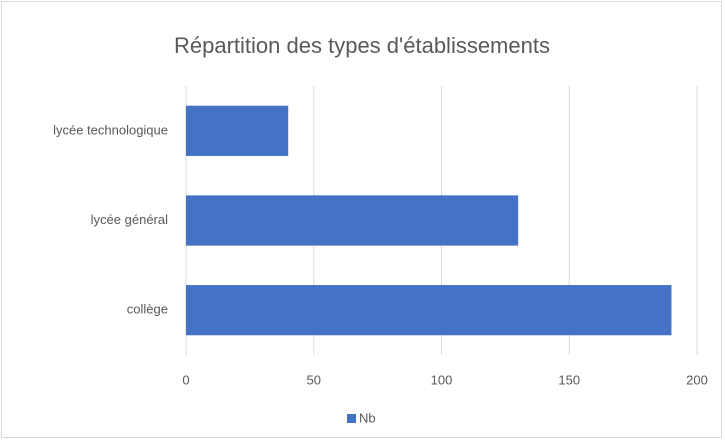 The width and height of the screenshot is (725, 441). Describe the element at coordinates (129, 219) in the screenshot. I see `y-tick-label: lycée général` at that location.